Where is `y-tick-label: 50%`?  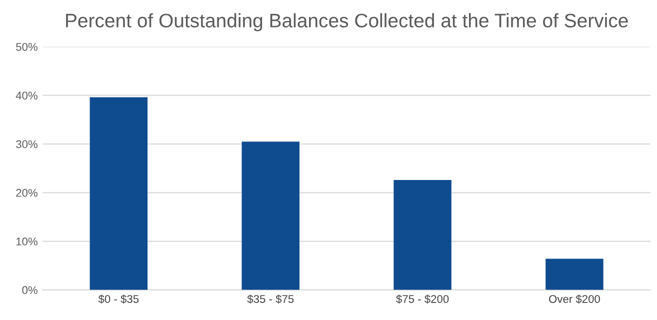 y-tick-label: 50% is located at coordinates (27, 46).